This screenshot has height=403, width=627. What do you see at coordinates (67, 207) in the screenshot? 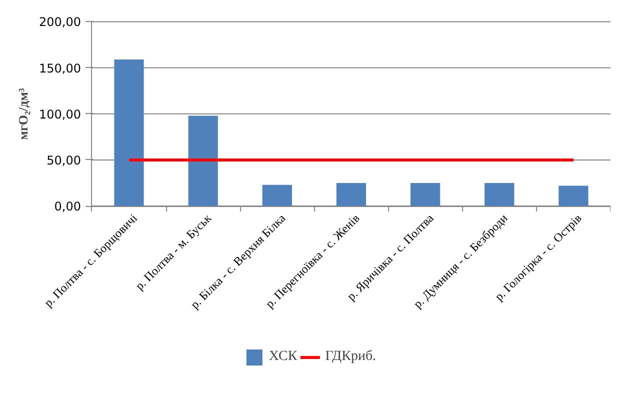
I see `y-tick-label: 0,00` at bounding box center [67, 207].